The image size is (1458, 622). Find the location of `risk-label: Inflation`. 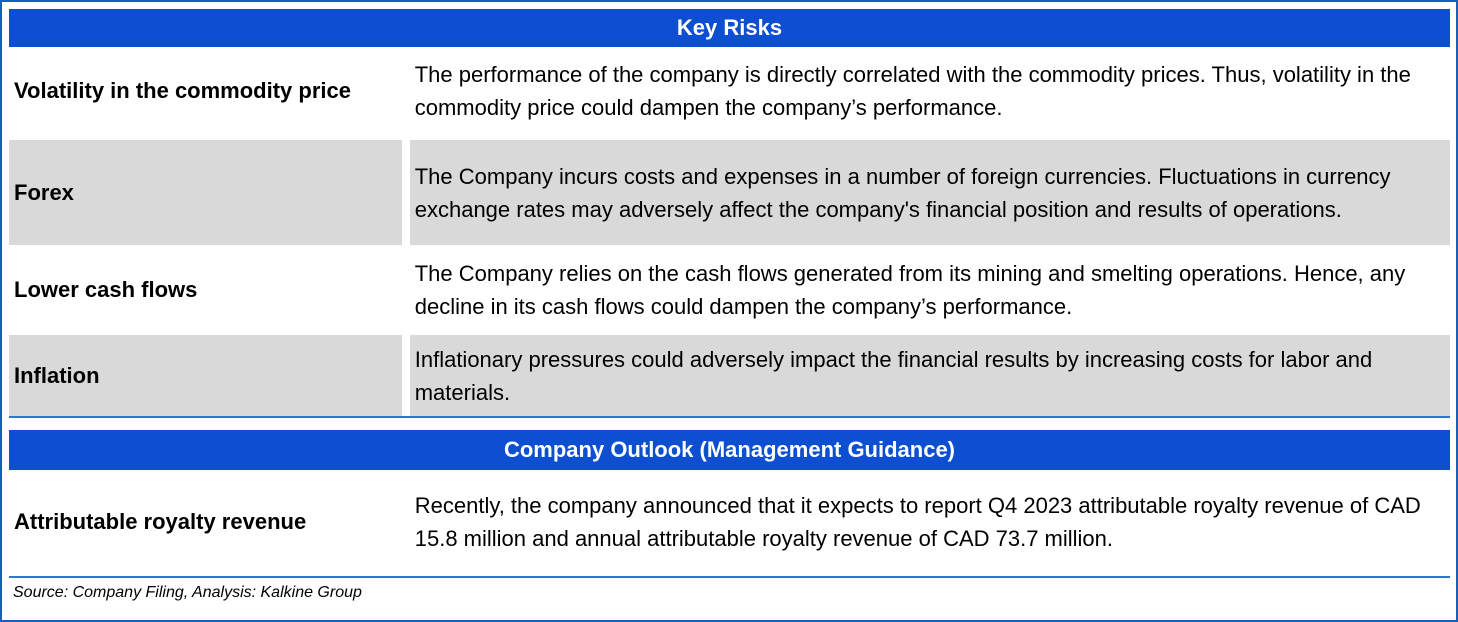

risk-label: Inflation is located at coordinates (205, 375).